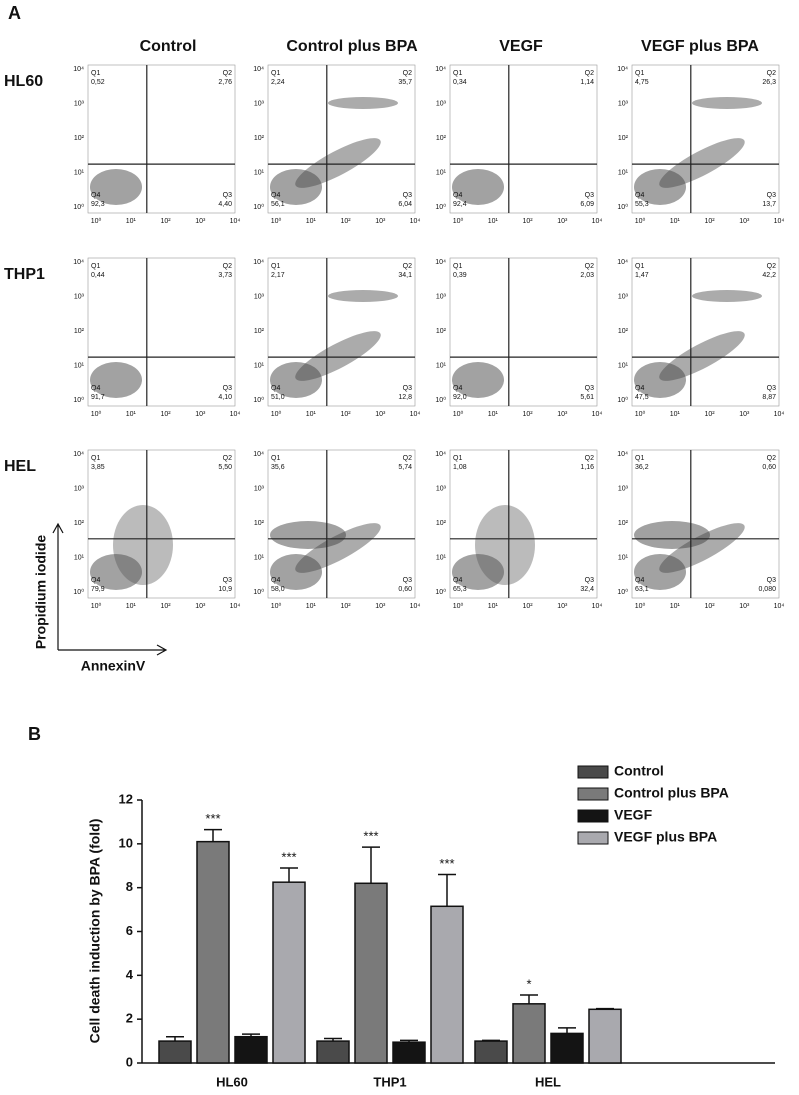  Describe the element at coordinates (587, 82) in the screenshot. I see `quadrant-percent: 1,14` at that location.